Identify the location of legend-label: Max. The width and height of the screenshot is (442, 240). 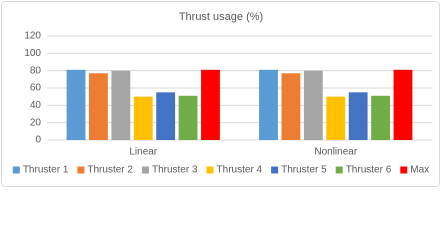
(419, 170).